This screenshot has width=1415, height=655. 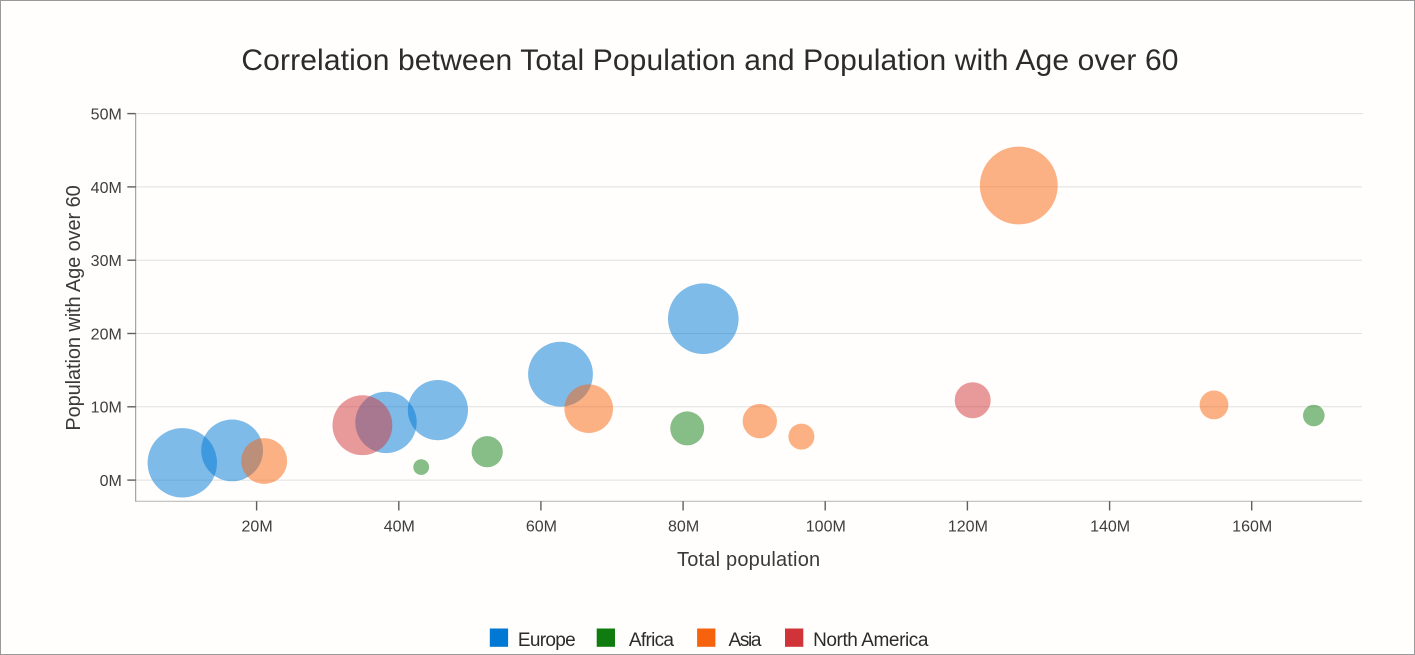 I want to click on svg-text: 10M, so click(x=106, y=408).